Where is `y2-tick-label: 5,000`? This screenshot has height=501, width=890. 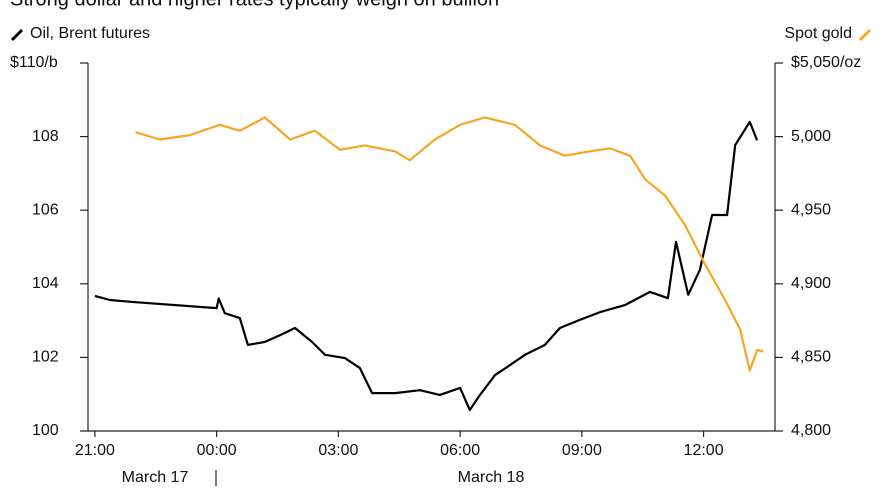 y2-tick-label: 5,000 is located at coordinates (811, 136).